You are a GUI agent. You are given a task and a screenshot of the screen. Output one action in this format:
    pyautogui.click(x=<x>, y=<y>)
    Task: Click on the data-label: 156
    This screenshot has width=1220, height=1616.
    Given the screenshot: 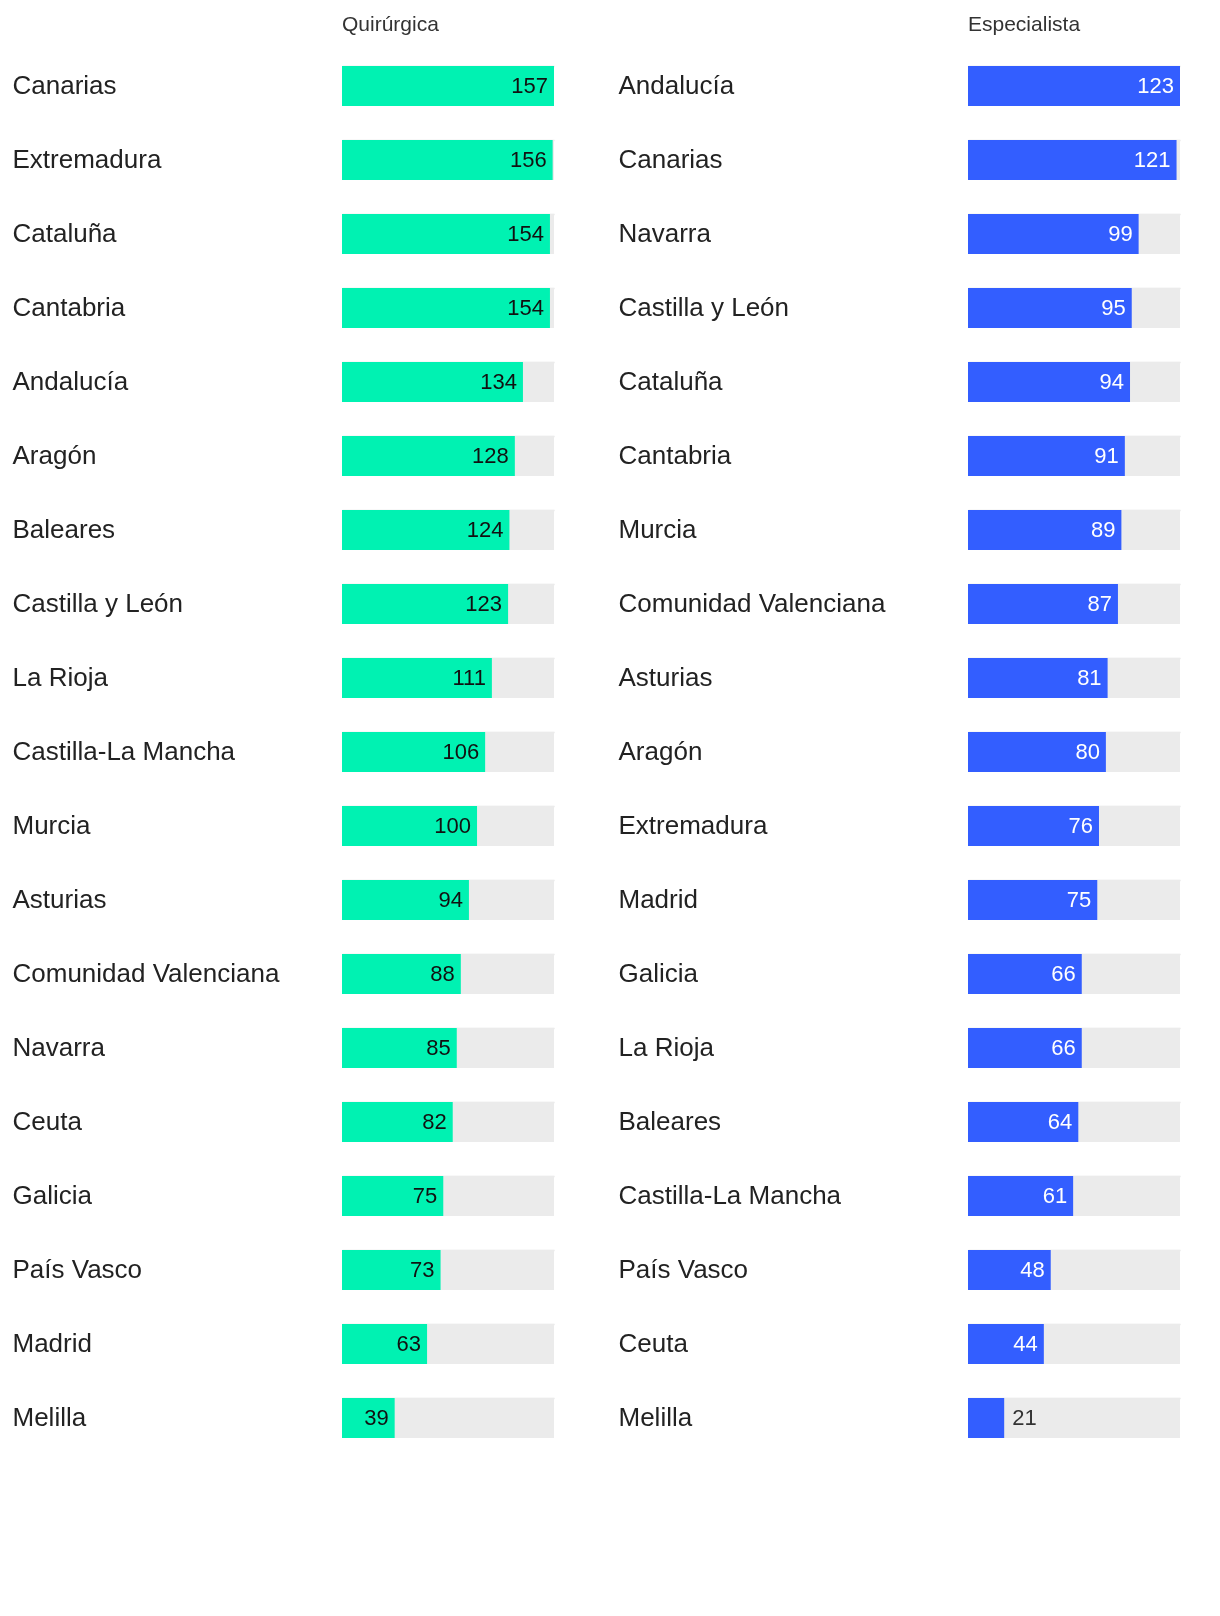 What is the action you would take?
    pyautogui.click(x=528, y=159)
    